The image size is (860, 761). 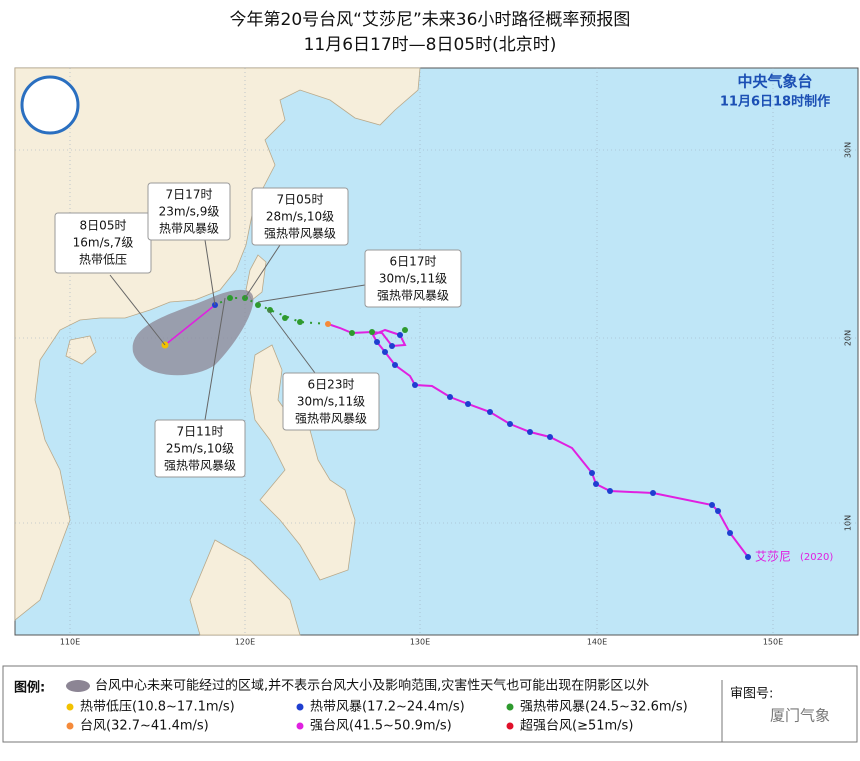 What do you see at coordinates (413, 262) in the screenshot?
I see `callout-time: 6日17时` at bounding box center [413, 262].